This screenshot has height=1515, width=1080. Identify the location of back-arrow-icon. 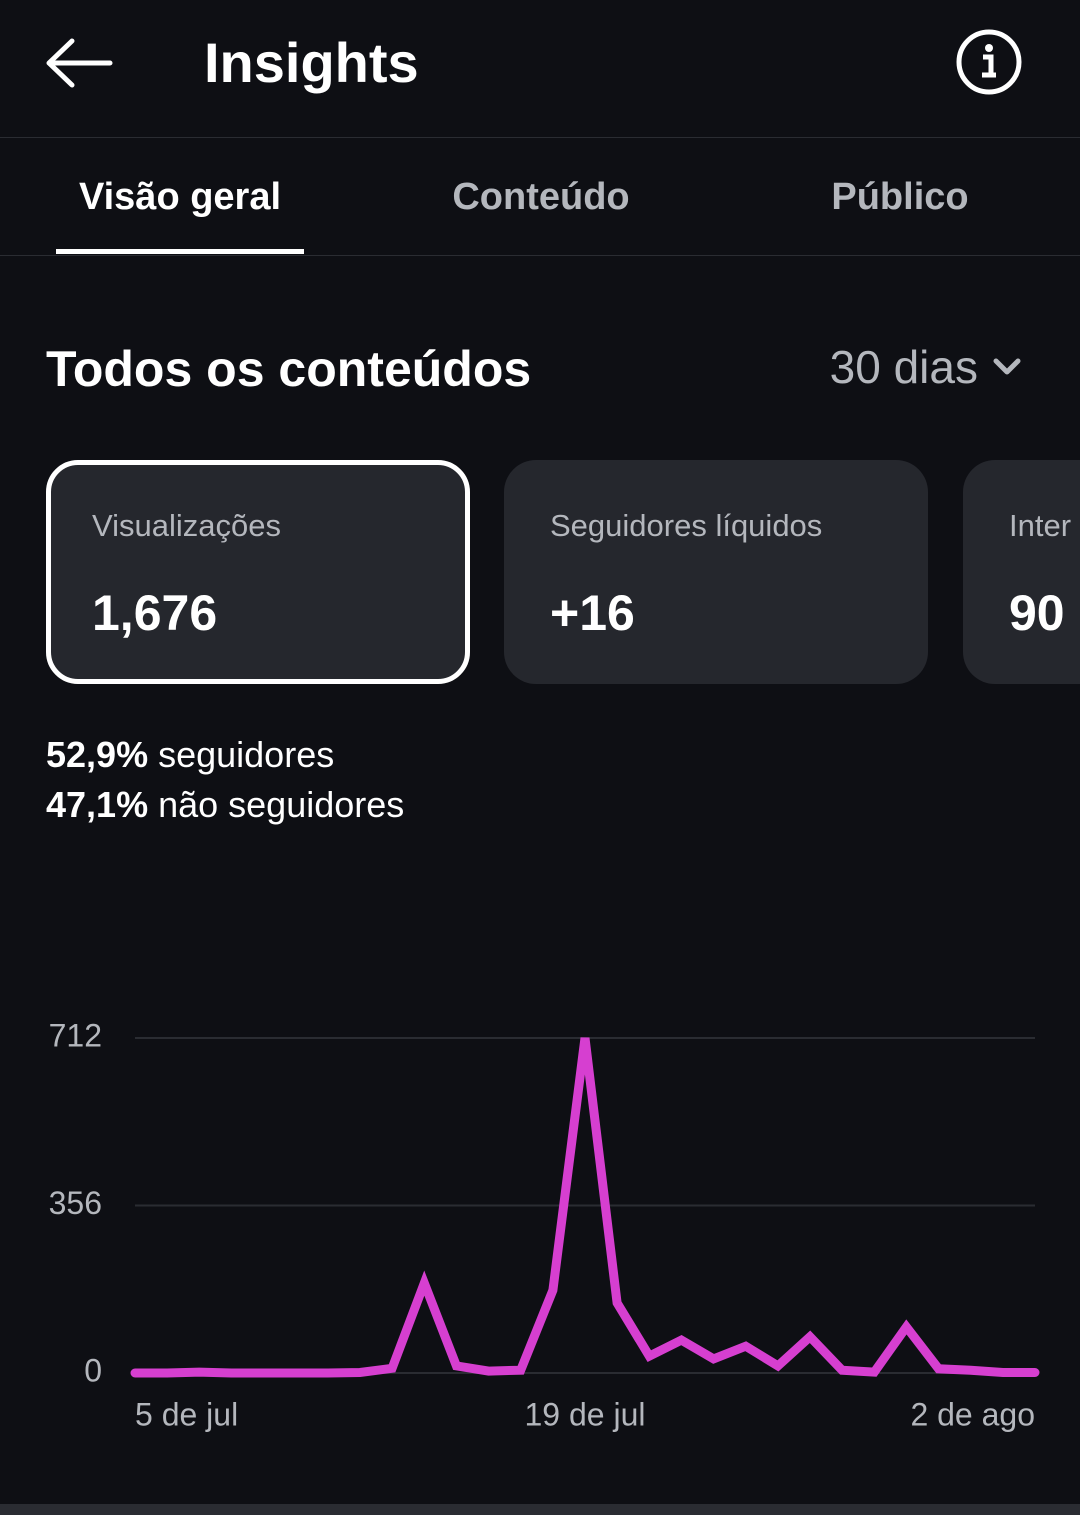
(79, 63).